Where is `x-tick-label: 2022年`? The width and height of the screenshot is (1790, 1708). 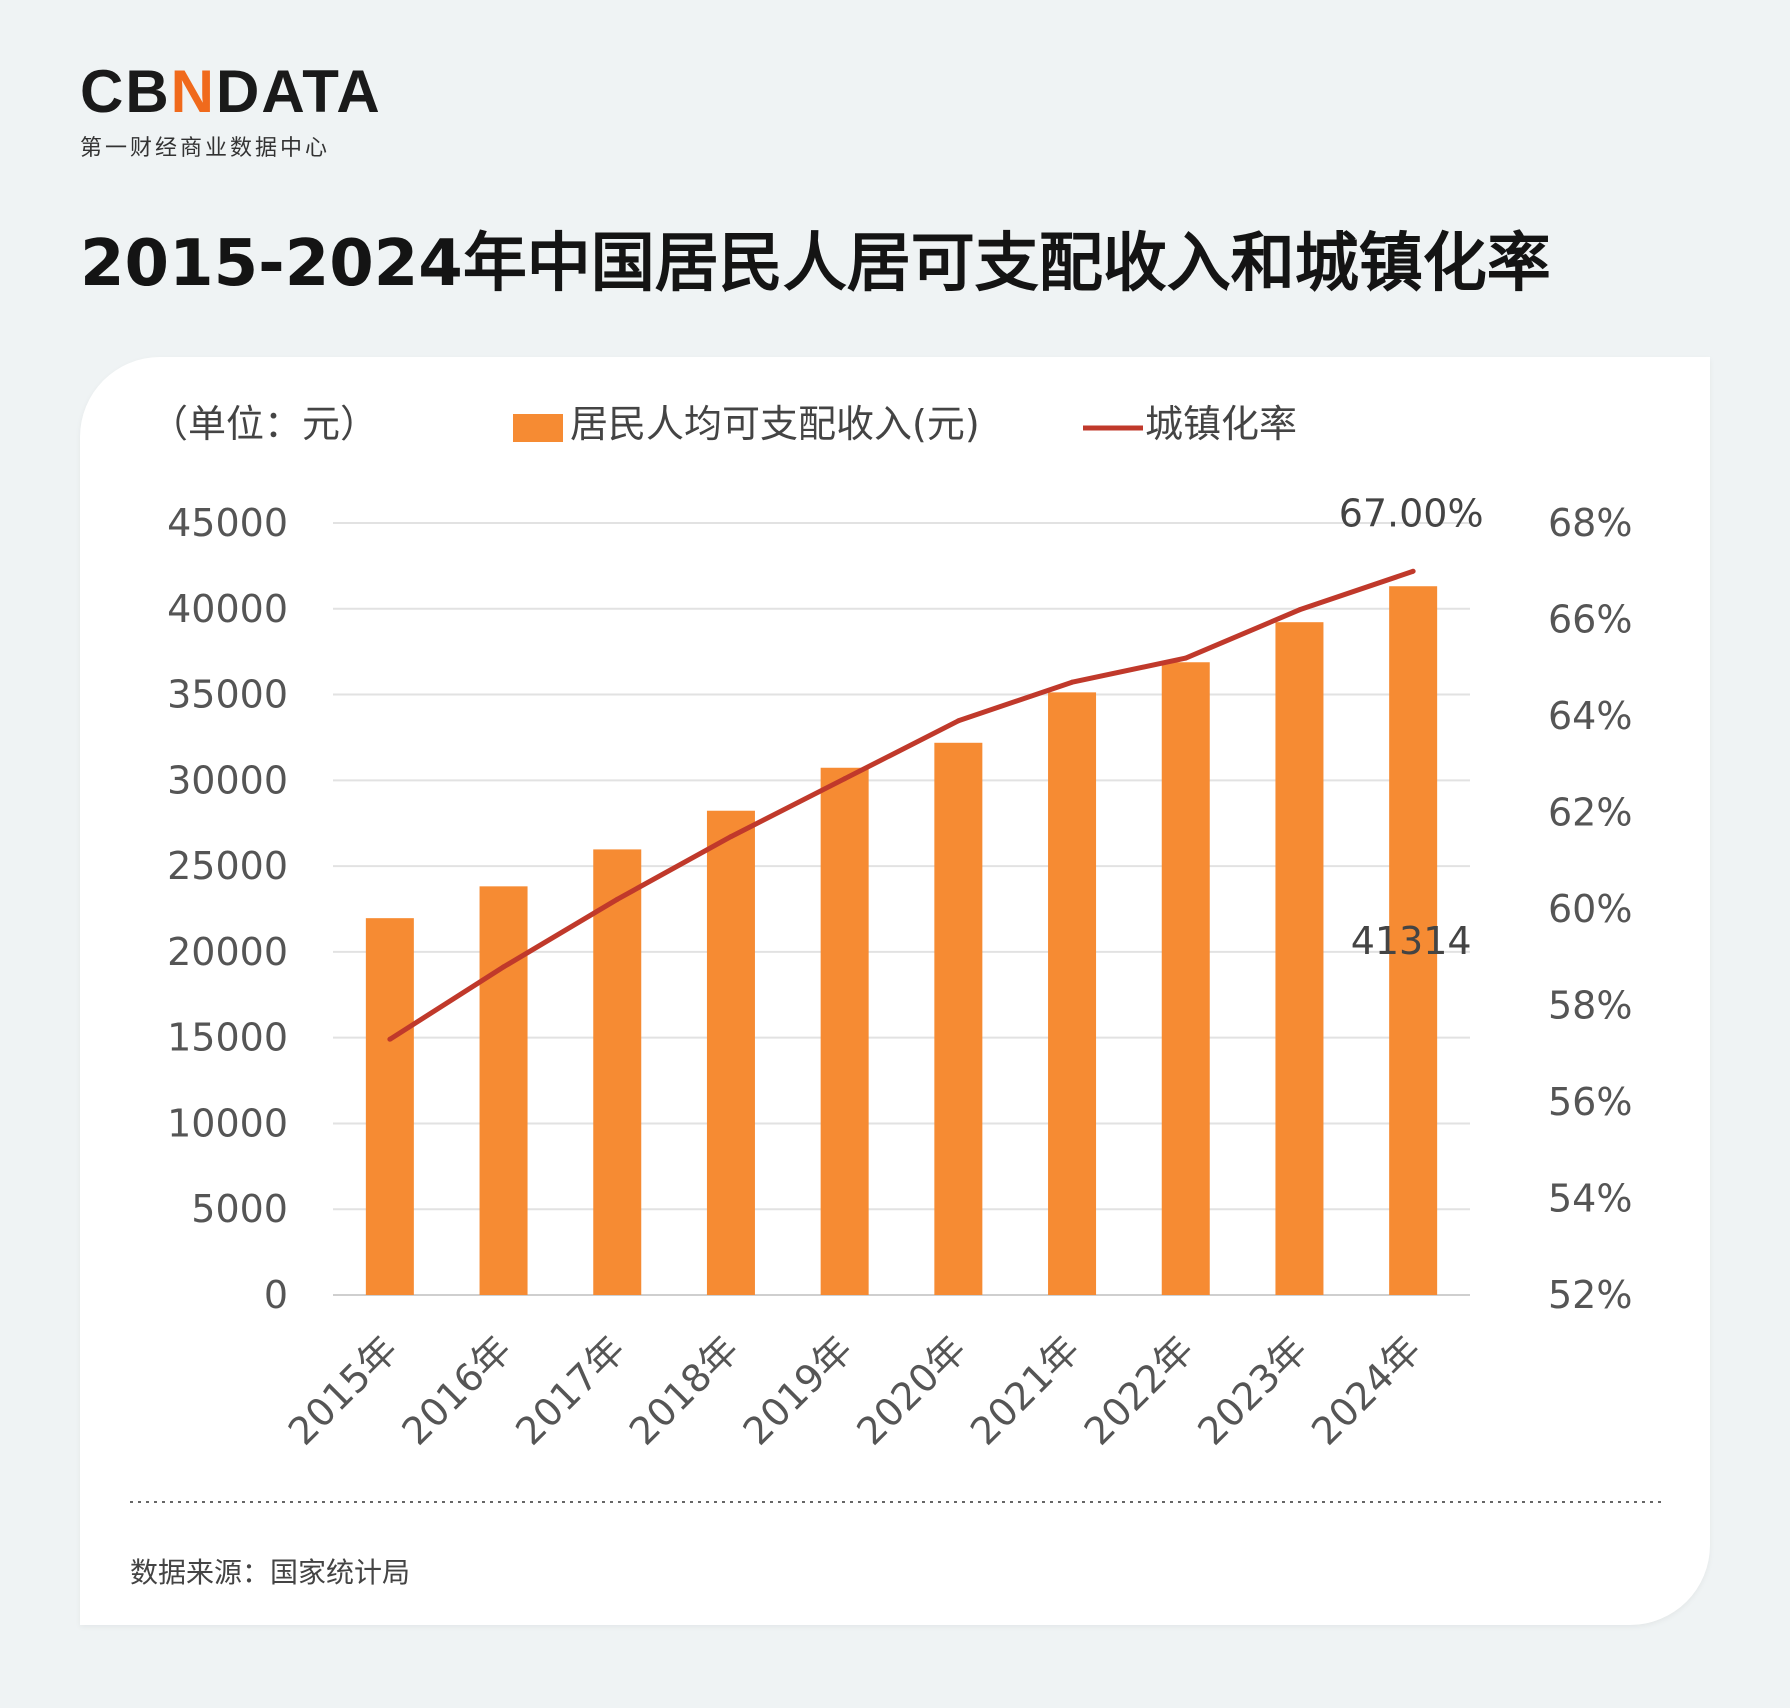
x-tick-label: 2022年 is located at coordinates (1139, 1390).